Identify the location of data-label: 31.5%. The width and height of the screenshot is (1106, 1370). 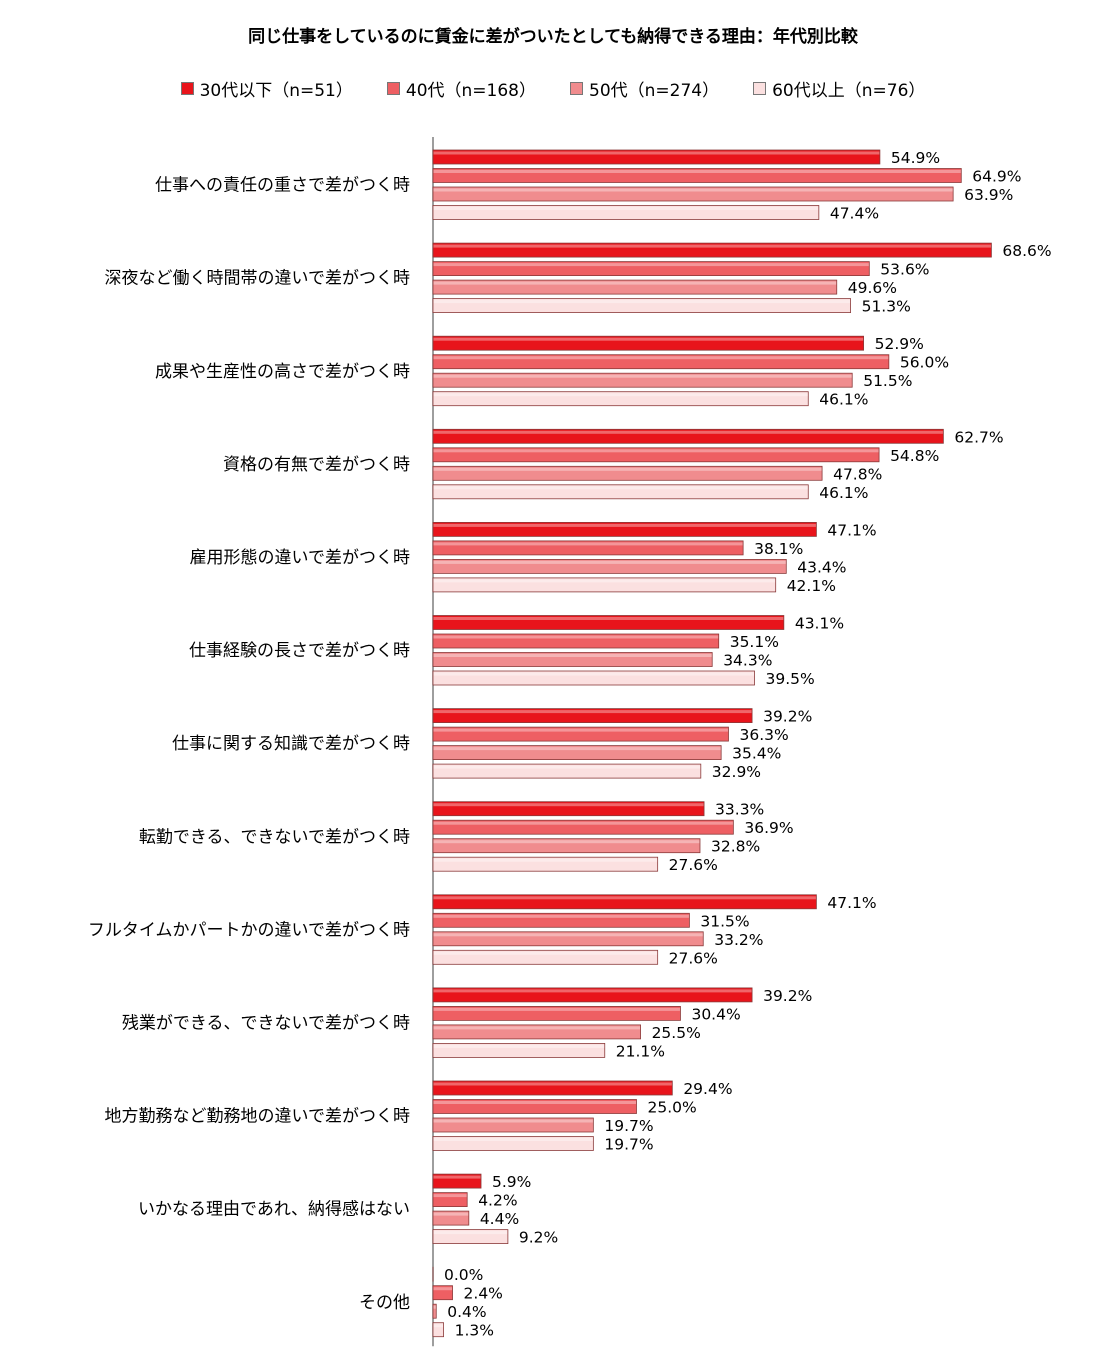
(724, 921).